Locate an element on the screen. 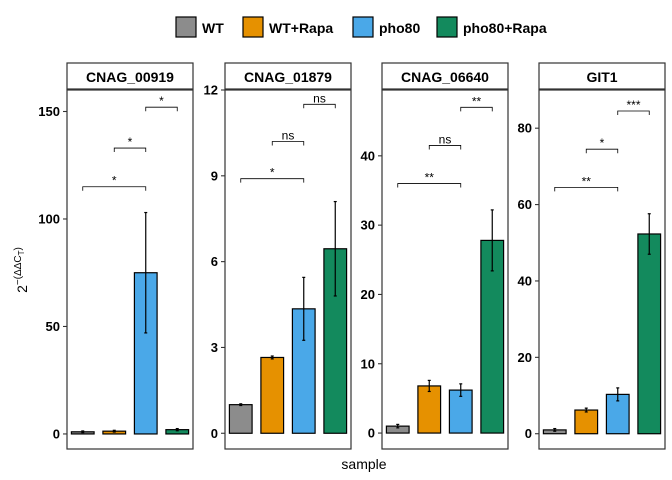 The height and width of the screenshot is (480, 672). y-tick-label: 10 is located at coordinates (368, 363).